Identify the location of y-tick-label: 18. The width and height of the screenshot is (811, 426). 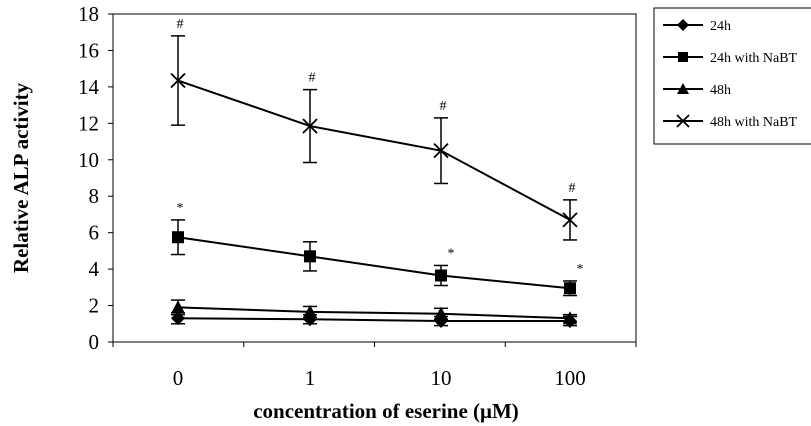
(88, 14).